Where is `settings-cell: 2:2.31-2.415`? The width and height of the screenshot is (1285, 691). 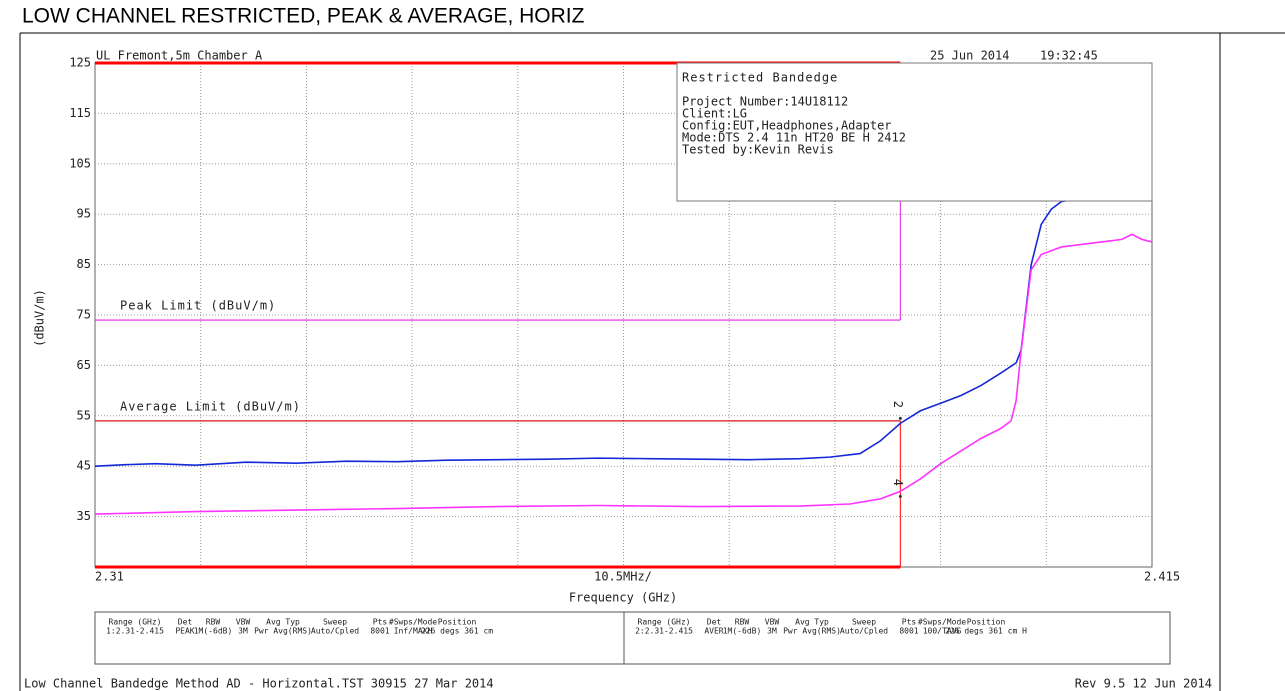
settings-cell: 2:2.31-2.415 is located at coordinates (664, 631).